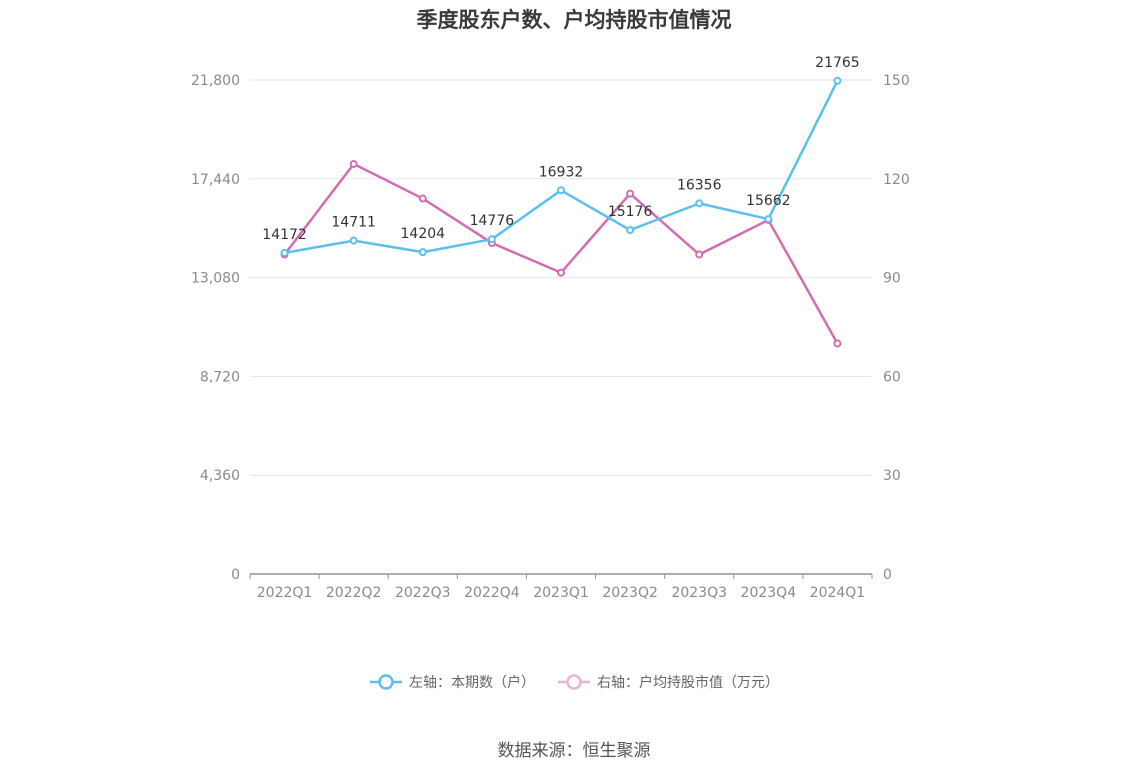 This screenshot has width=1148, height=776. I want to click on right-tick-label: 60, so click(892, 377).